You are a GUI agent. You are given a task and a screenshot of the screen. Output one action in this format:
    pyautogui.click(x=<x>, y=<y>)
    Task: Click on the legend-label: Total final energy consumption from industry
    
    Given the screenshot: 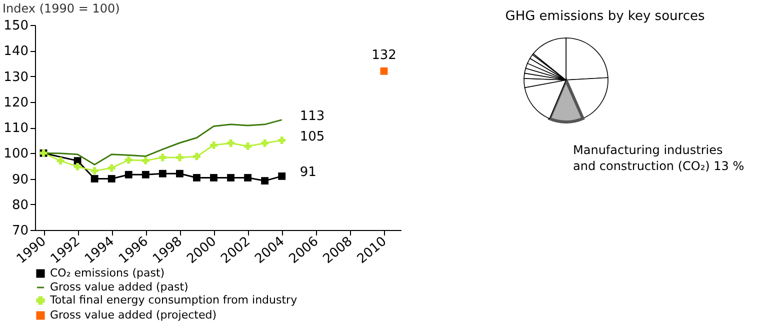 What is the action you would take?
    pyautogui.click(x=173, y=300)
    